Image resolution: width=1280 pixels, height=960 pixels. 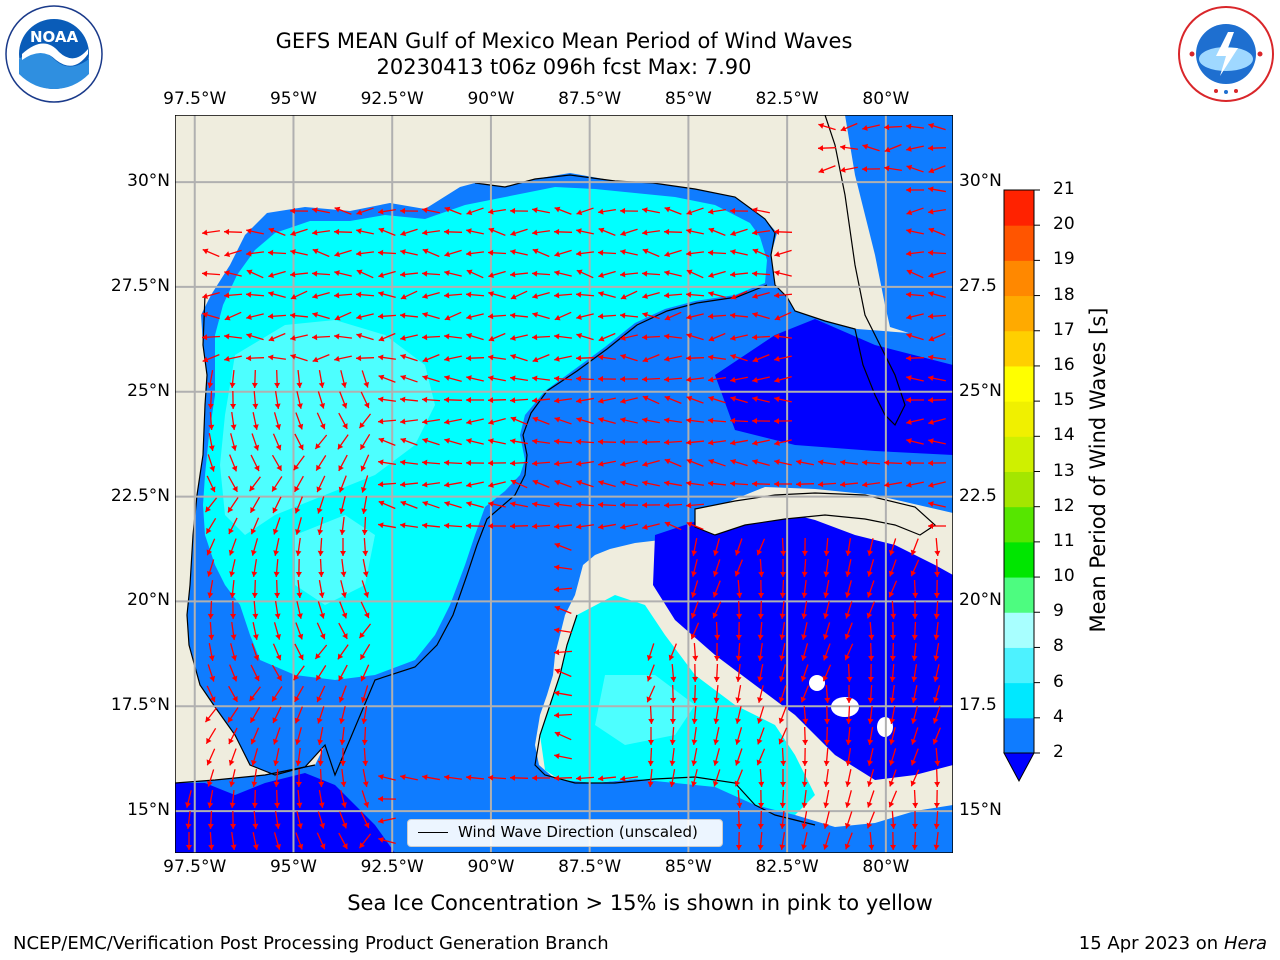 I want to click on noaa-logo-text: NOAA, so click(x=54, y=37).